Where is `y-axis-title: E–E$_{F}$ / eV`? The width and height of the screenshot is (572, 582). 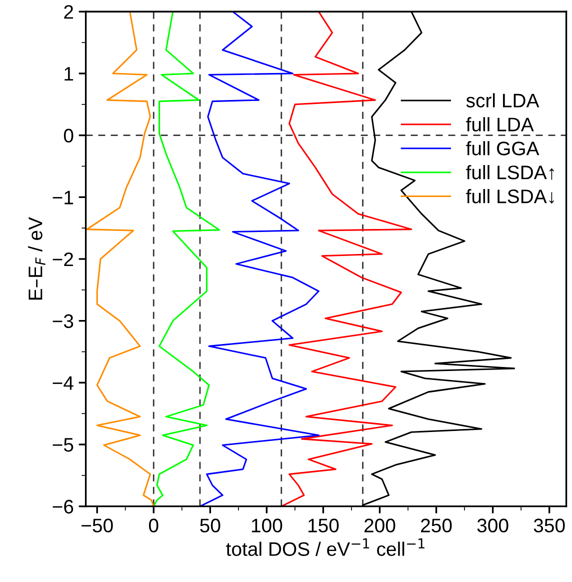
y-axis-title: E–E$_{F}$ / eV is located at coordinates (37, 258).